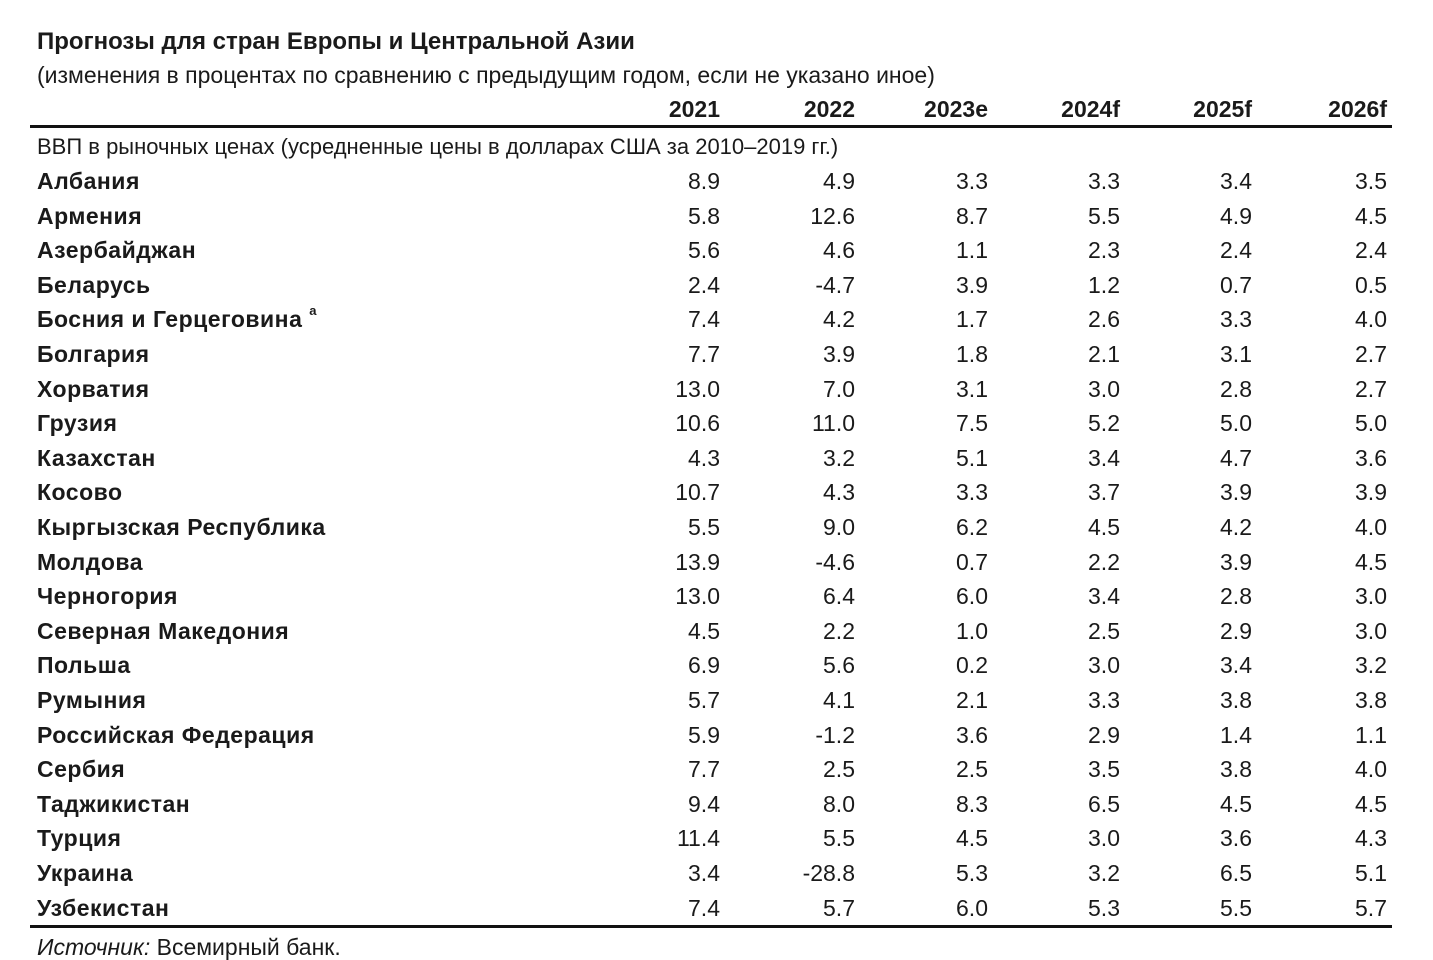 The width and height of the screenshot is (1433, 960). Describe the element at coordinates (839, 527) in the screenshot. I see `cell-value: 9.0` at that location.